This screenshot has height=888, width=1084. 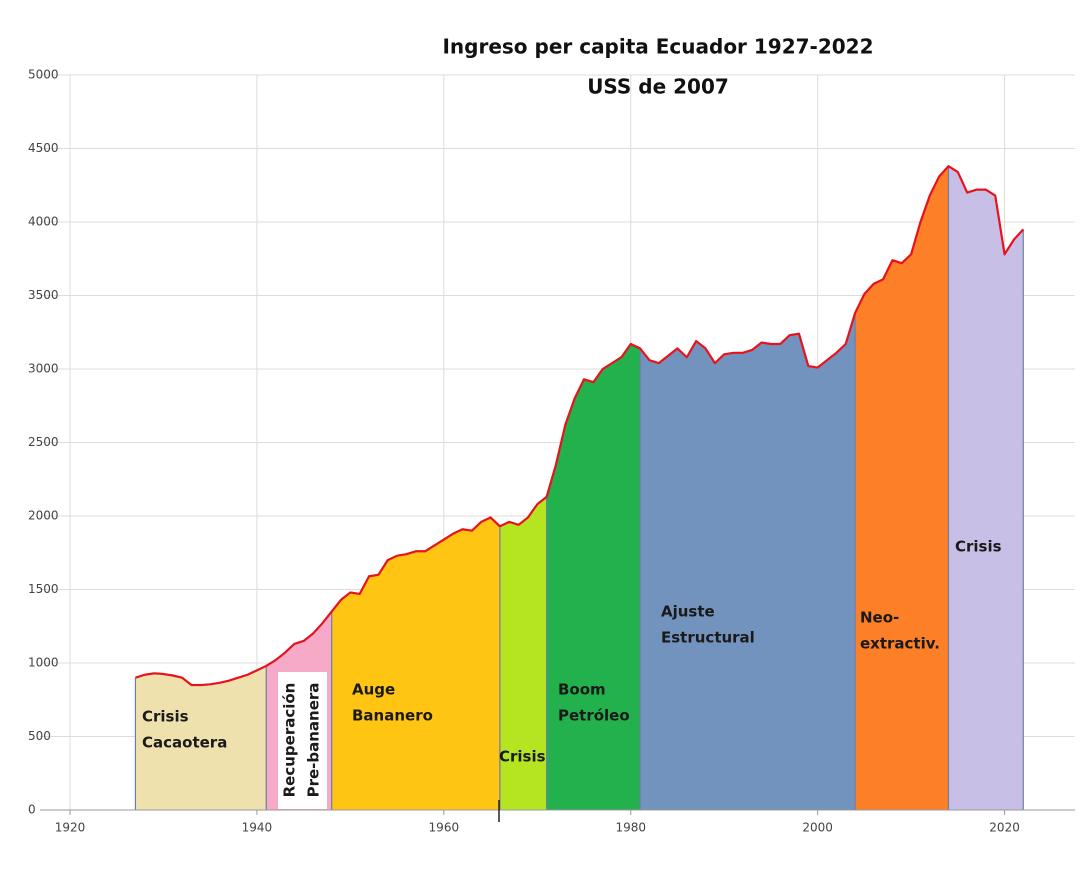 I want to click on period-label: Estructural, so click(x=708, y=638).